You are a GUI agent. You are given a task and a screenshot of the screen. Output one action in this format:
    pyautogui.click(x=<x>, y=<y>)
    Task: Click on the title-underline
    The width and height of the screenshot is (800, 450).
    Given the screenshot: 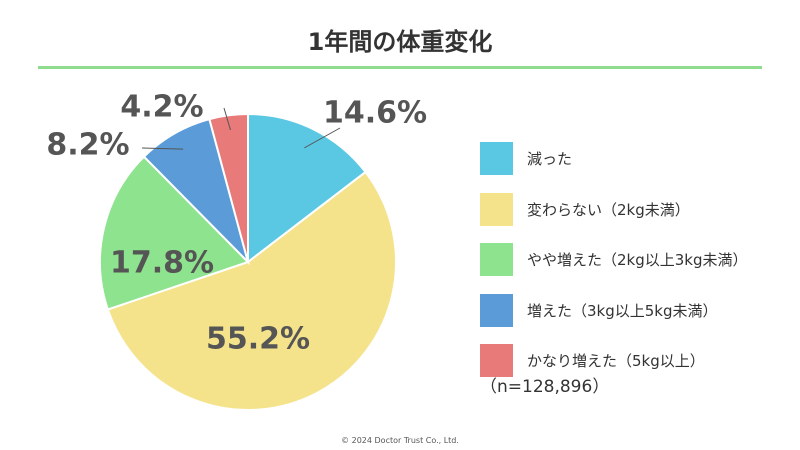 What is the action you would take?
    pyautogui.click(x=400, y=67)
    